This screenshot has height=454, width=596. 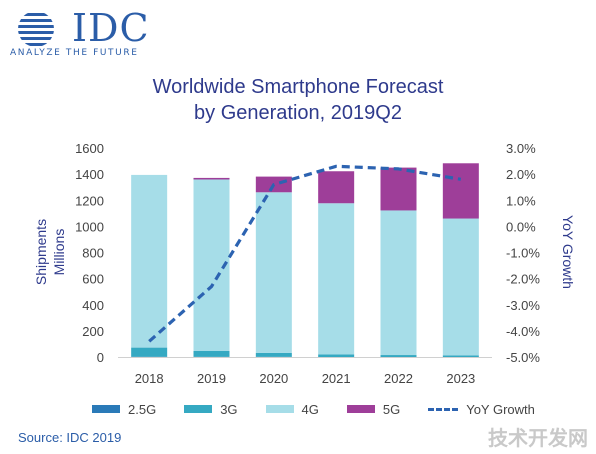 I want to click on legend-item: 3G, so click(x=211, y=409).